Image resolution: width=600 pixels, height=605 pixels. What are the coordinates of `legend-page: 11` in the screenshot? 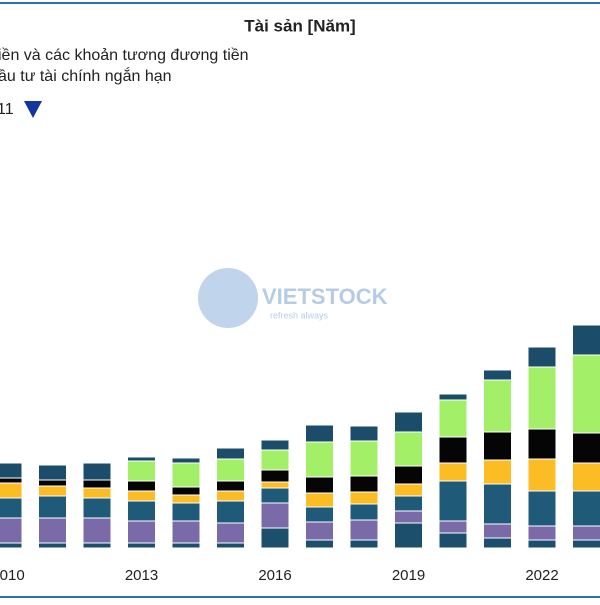 It's located at (7, 109).